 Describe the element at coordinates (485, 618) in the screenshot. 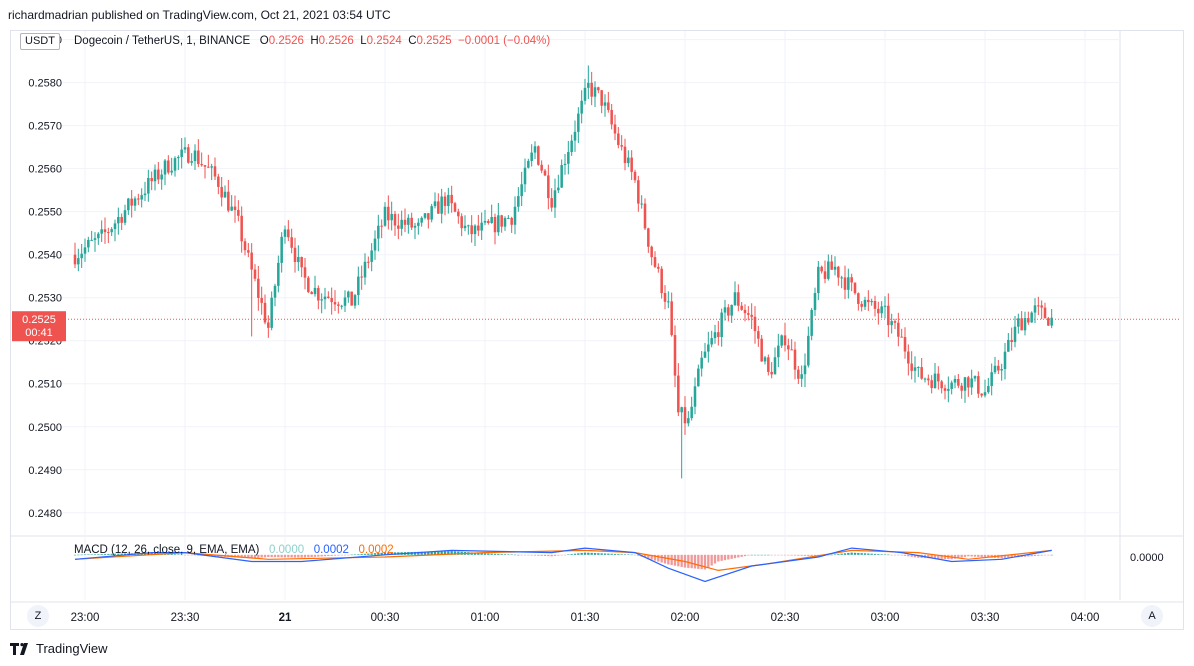

I see `time-tick-label: 01:00` at that location.